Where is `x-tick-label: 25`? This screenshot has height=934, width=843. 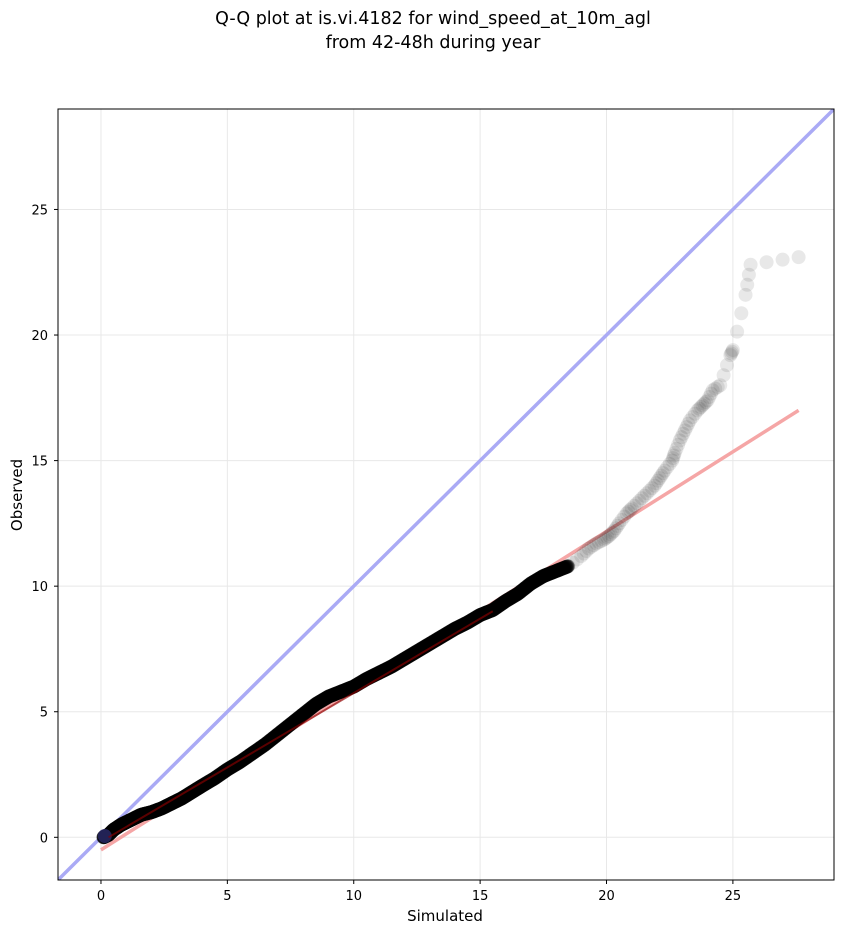 x-tick-label: 25 is located at coordinates (733, 896).